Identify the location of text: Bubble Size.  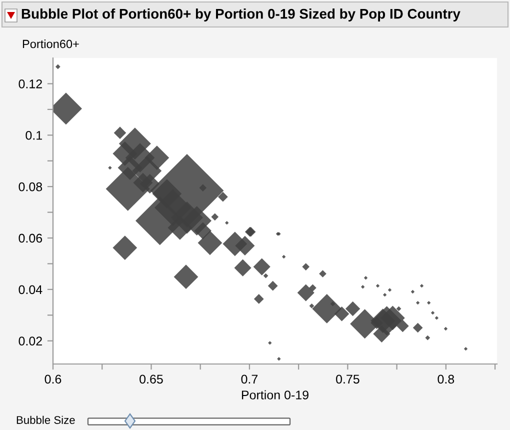
(45, 420).